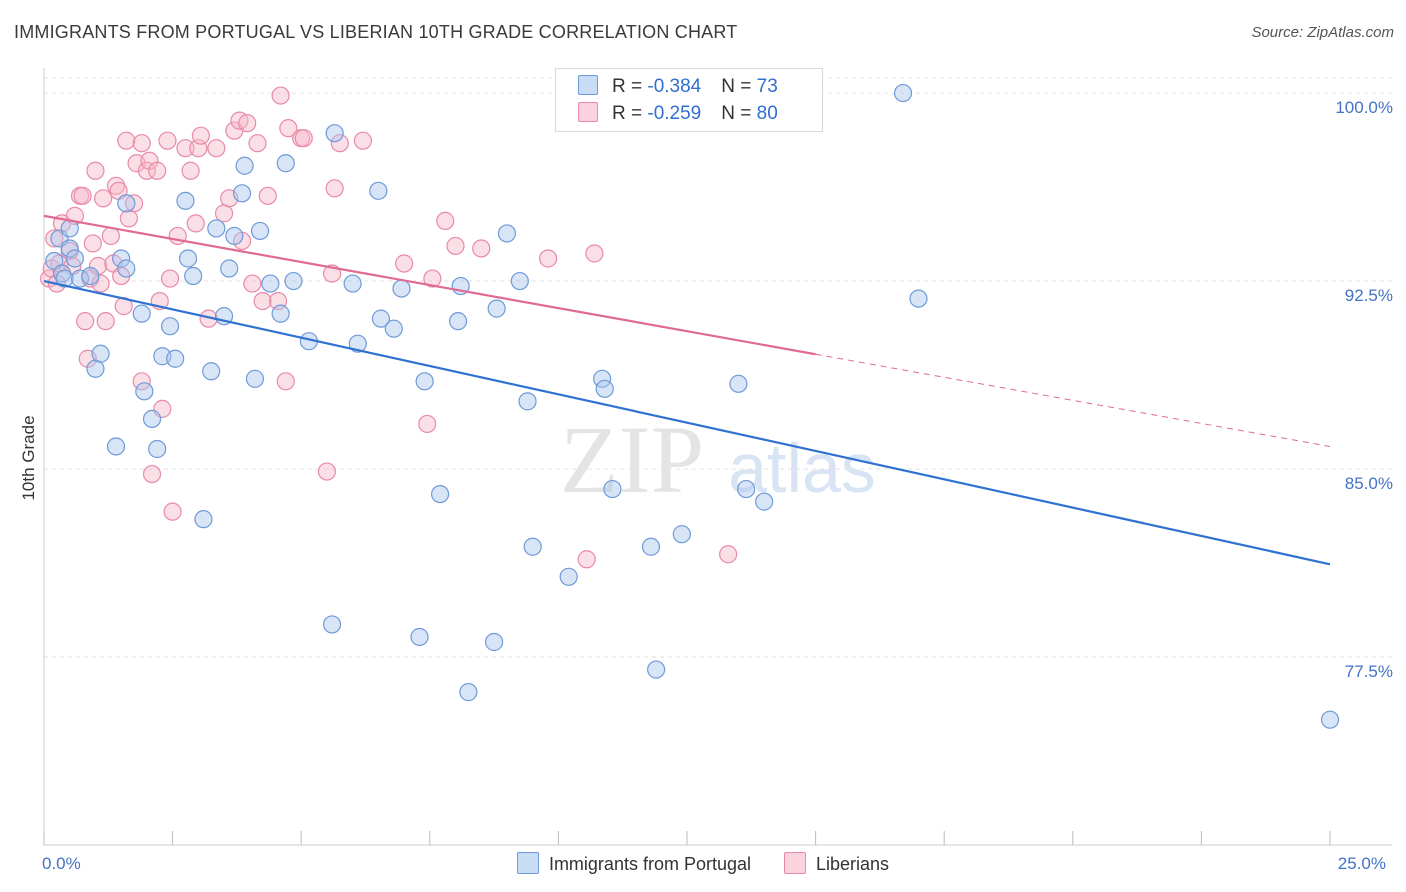  Describe the element at coordinates (767, 113) in the screenshot. I see `legend-n-value: 80` at that location.